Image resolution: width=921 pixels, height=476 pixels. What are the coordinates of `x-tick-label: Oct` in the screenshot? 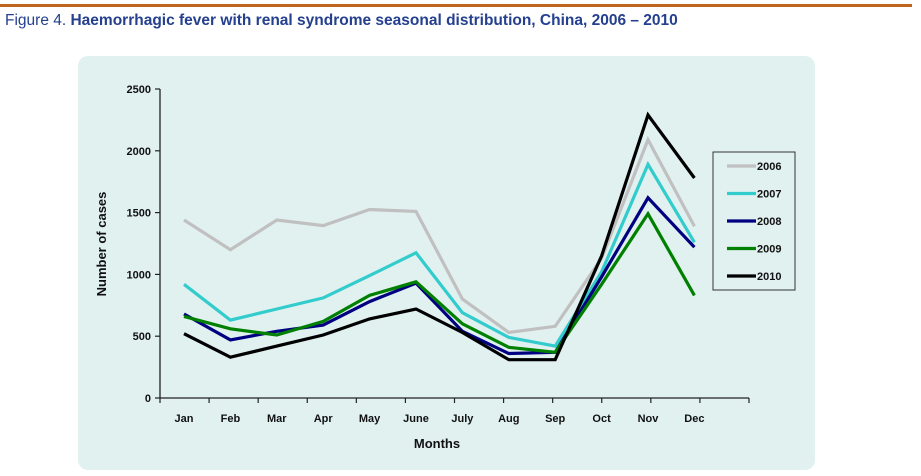 It's located at (601, 419).